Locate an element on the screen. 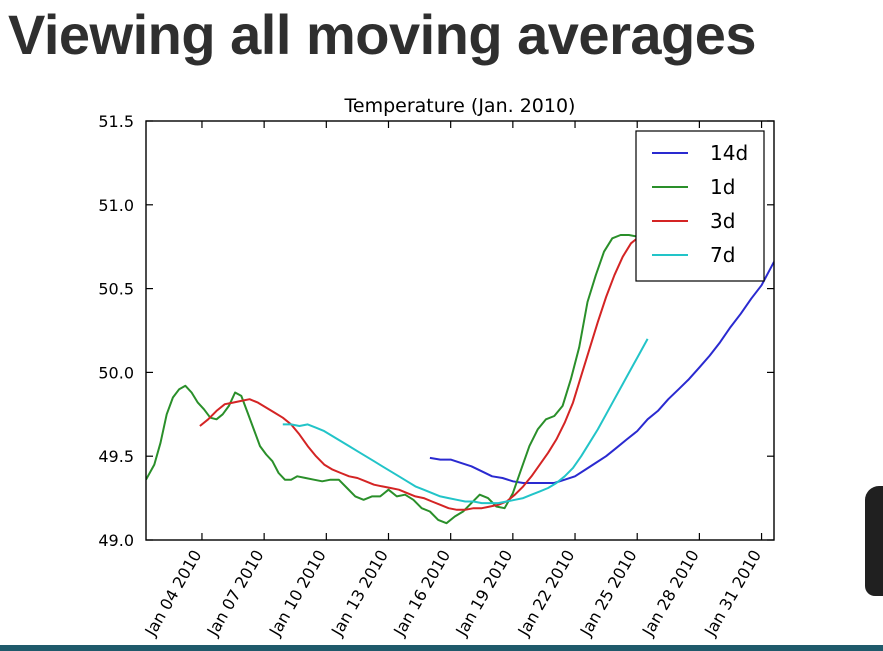  y-tick-label: 49.5 is located at coordinates (116, 456).